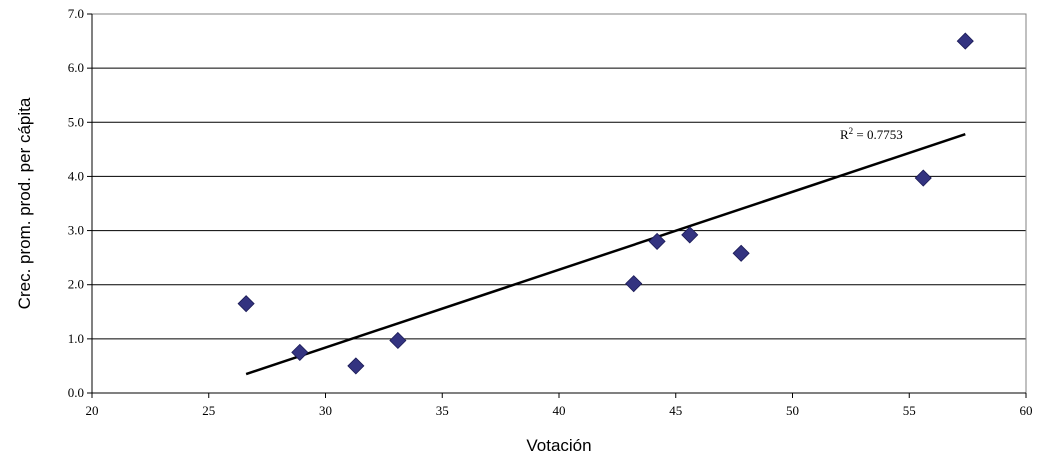 The height and width of the screenshot is (457, 1038). Describe the element at coordinates (844, 134) in the screenshot. I see `r2-prefix: R` at that location.